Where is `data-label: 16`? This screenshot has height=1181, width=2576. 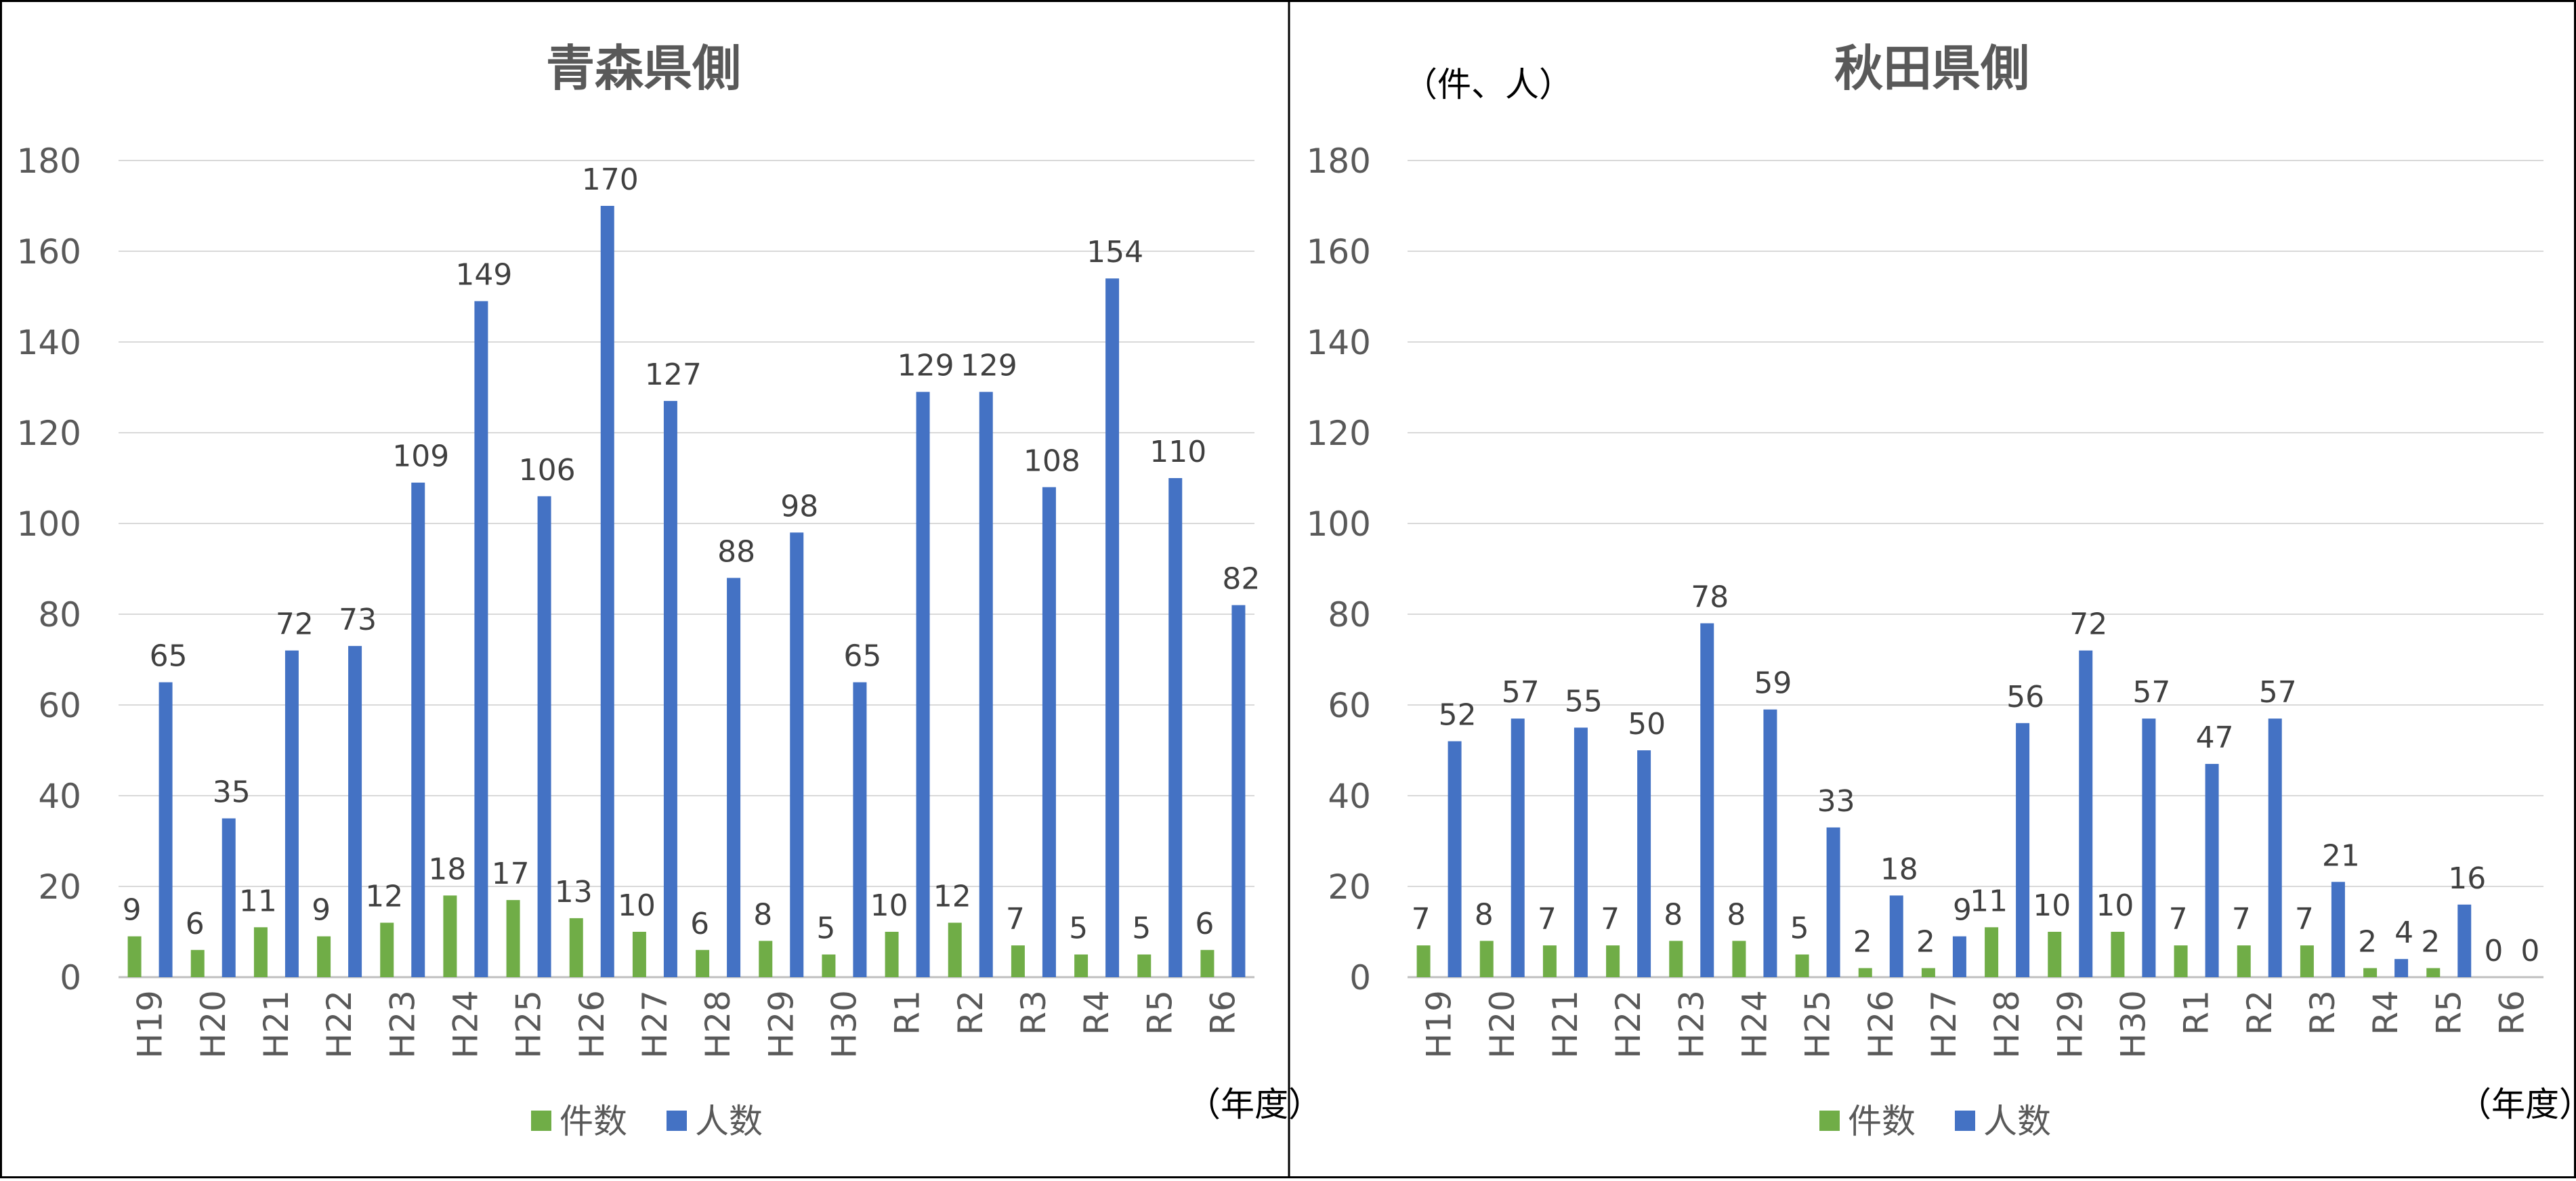 data-label: 16 is located at coordinates (2467, 878).